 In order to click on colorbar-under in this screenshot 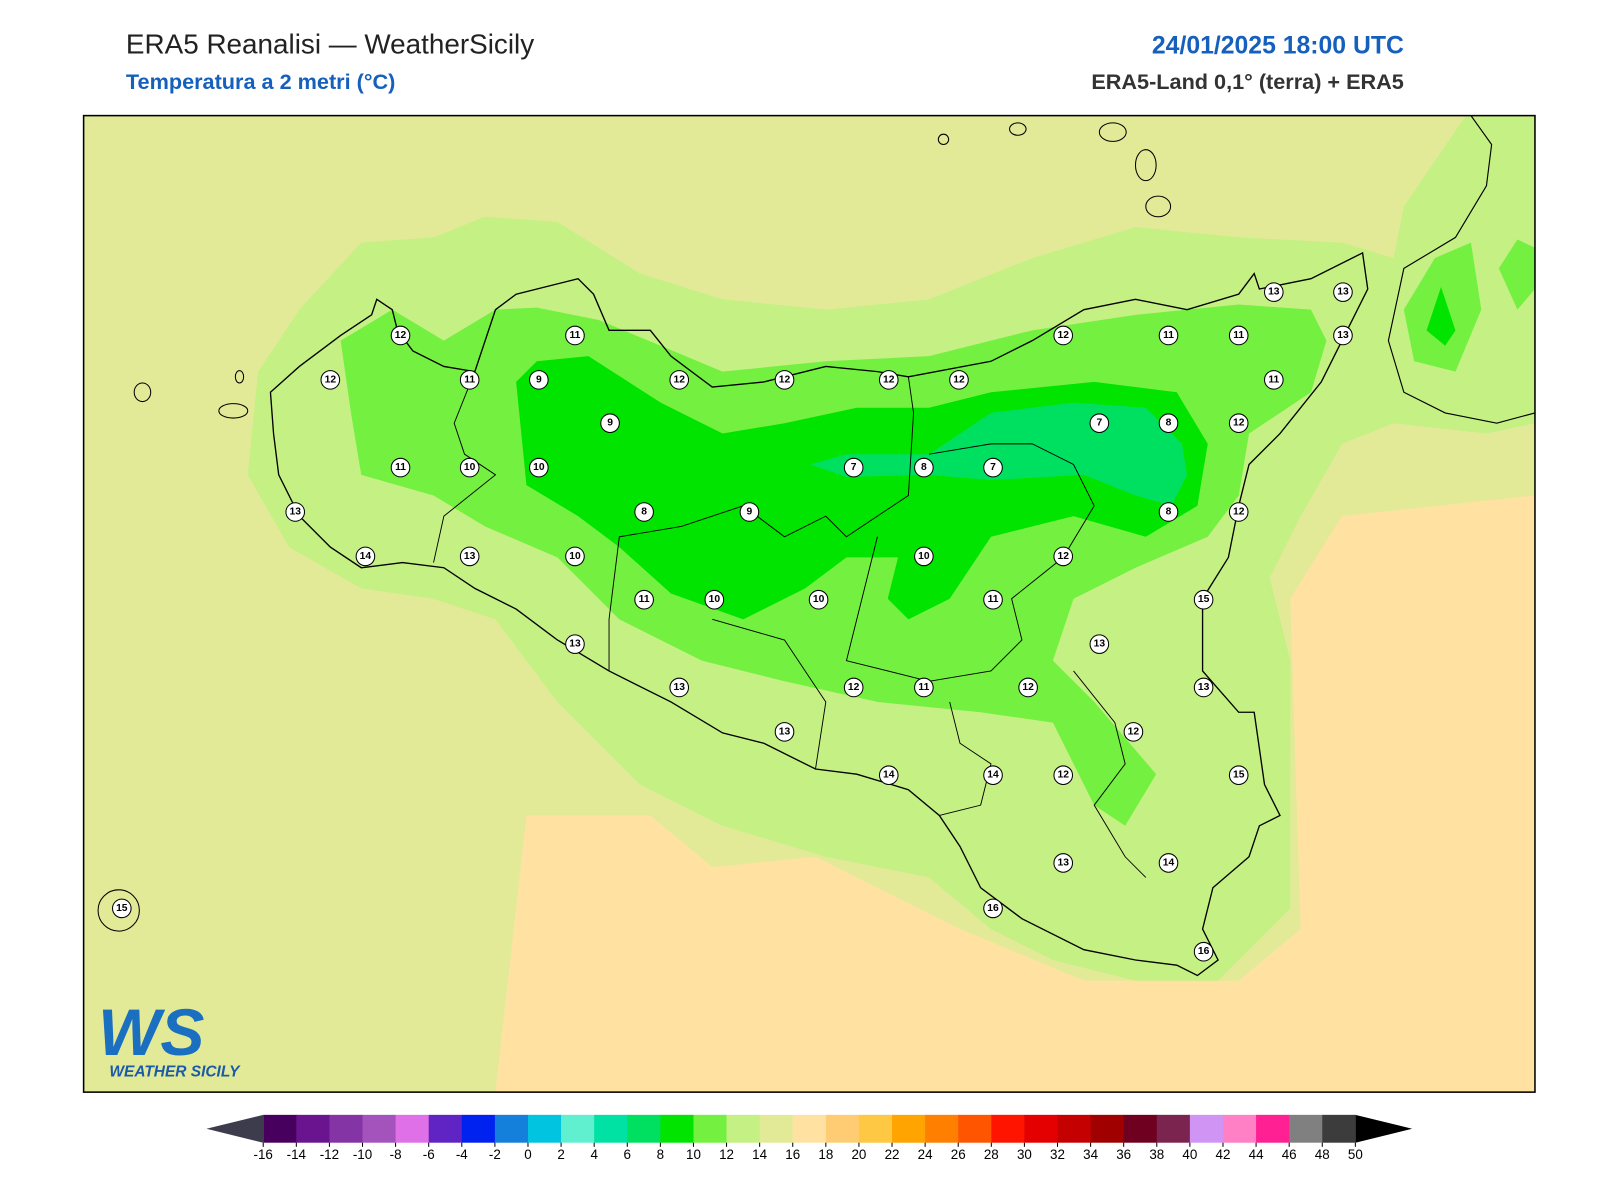, I will do `click(235, 1128)`.